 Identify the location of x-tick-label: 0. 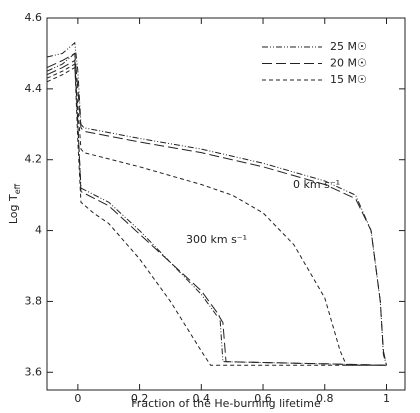
(77, 398).